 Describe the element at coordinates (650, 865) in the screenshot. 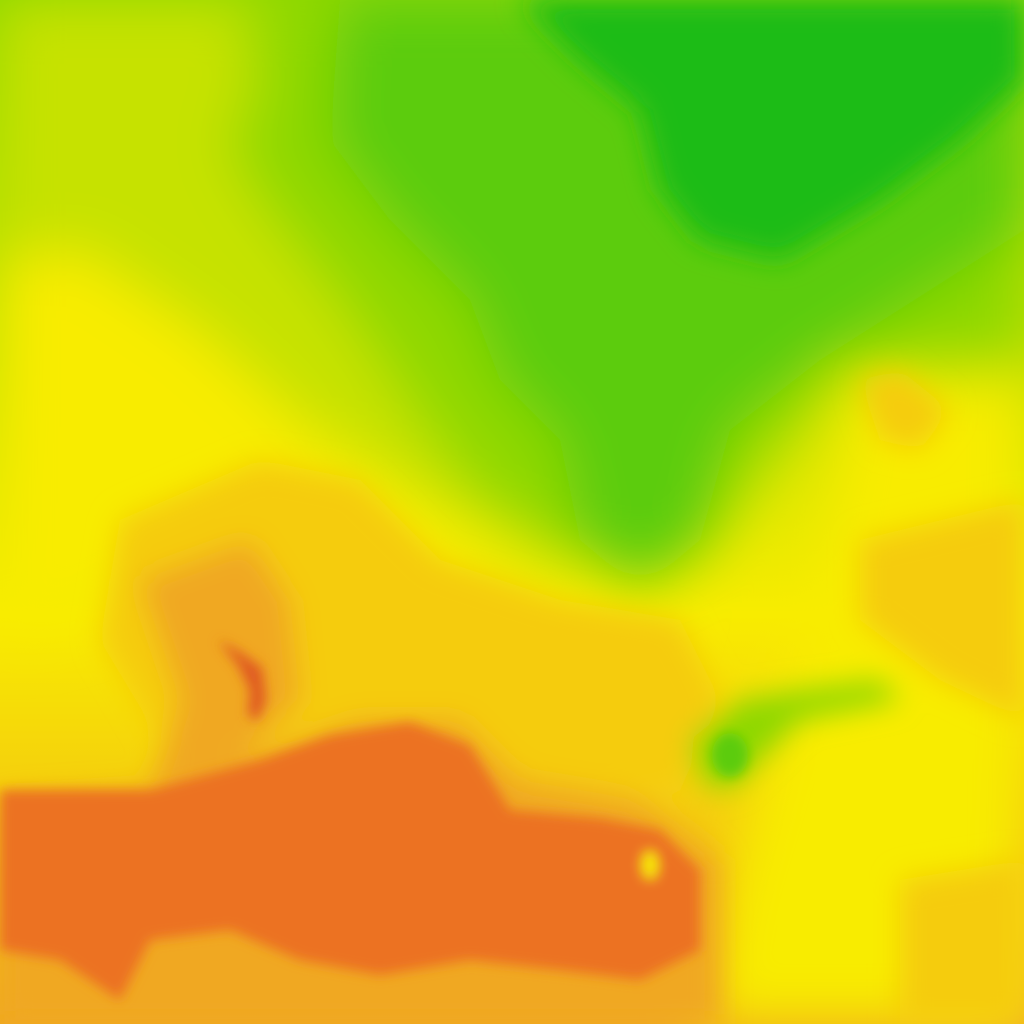

I see `yellow-spot` at that location.